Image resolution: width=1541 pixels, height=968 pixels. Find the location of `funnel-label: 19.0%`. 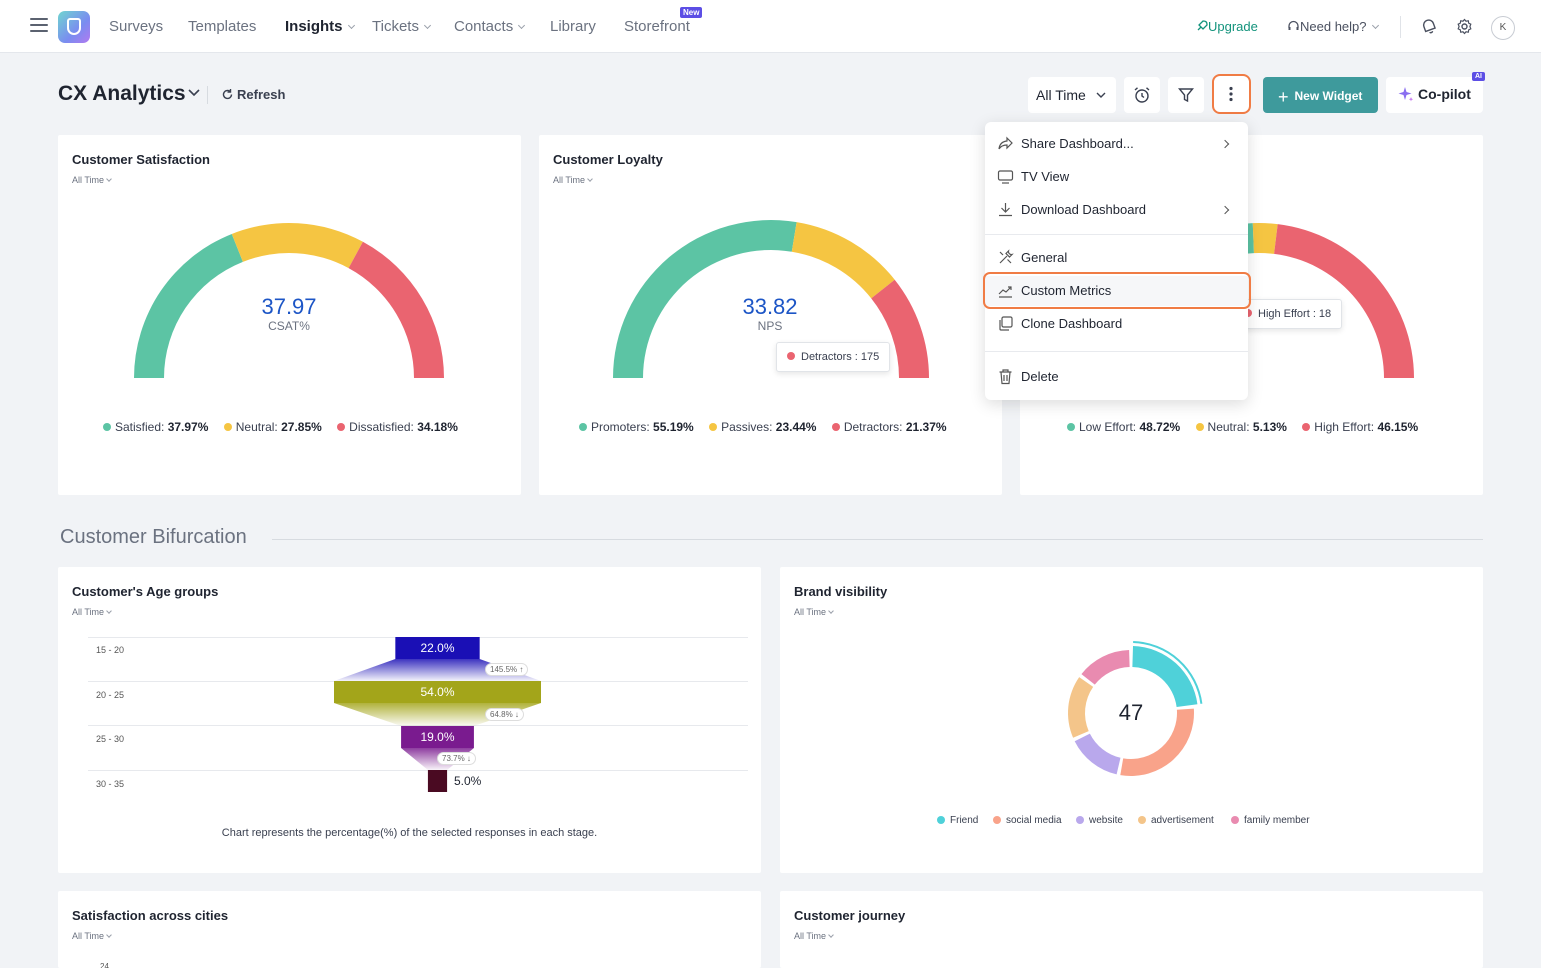

funnel-label: 19.0% is located at coordinates (437, 737).